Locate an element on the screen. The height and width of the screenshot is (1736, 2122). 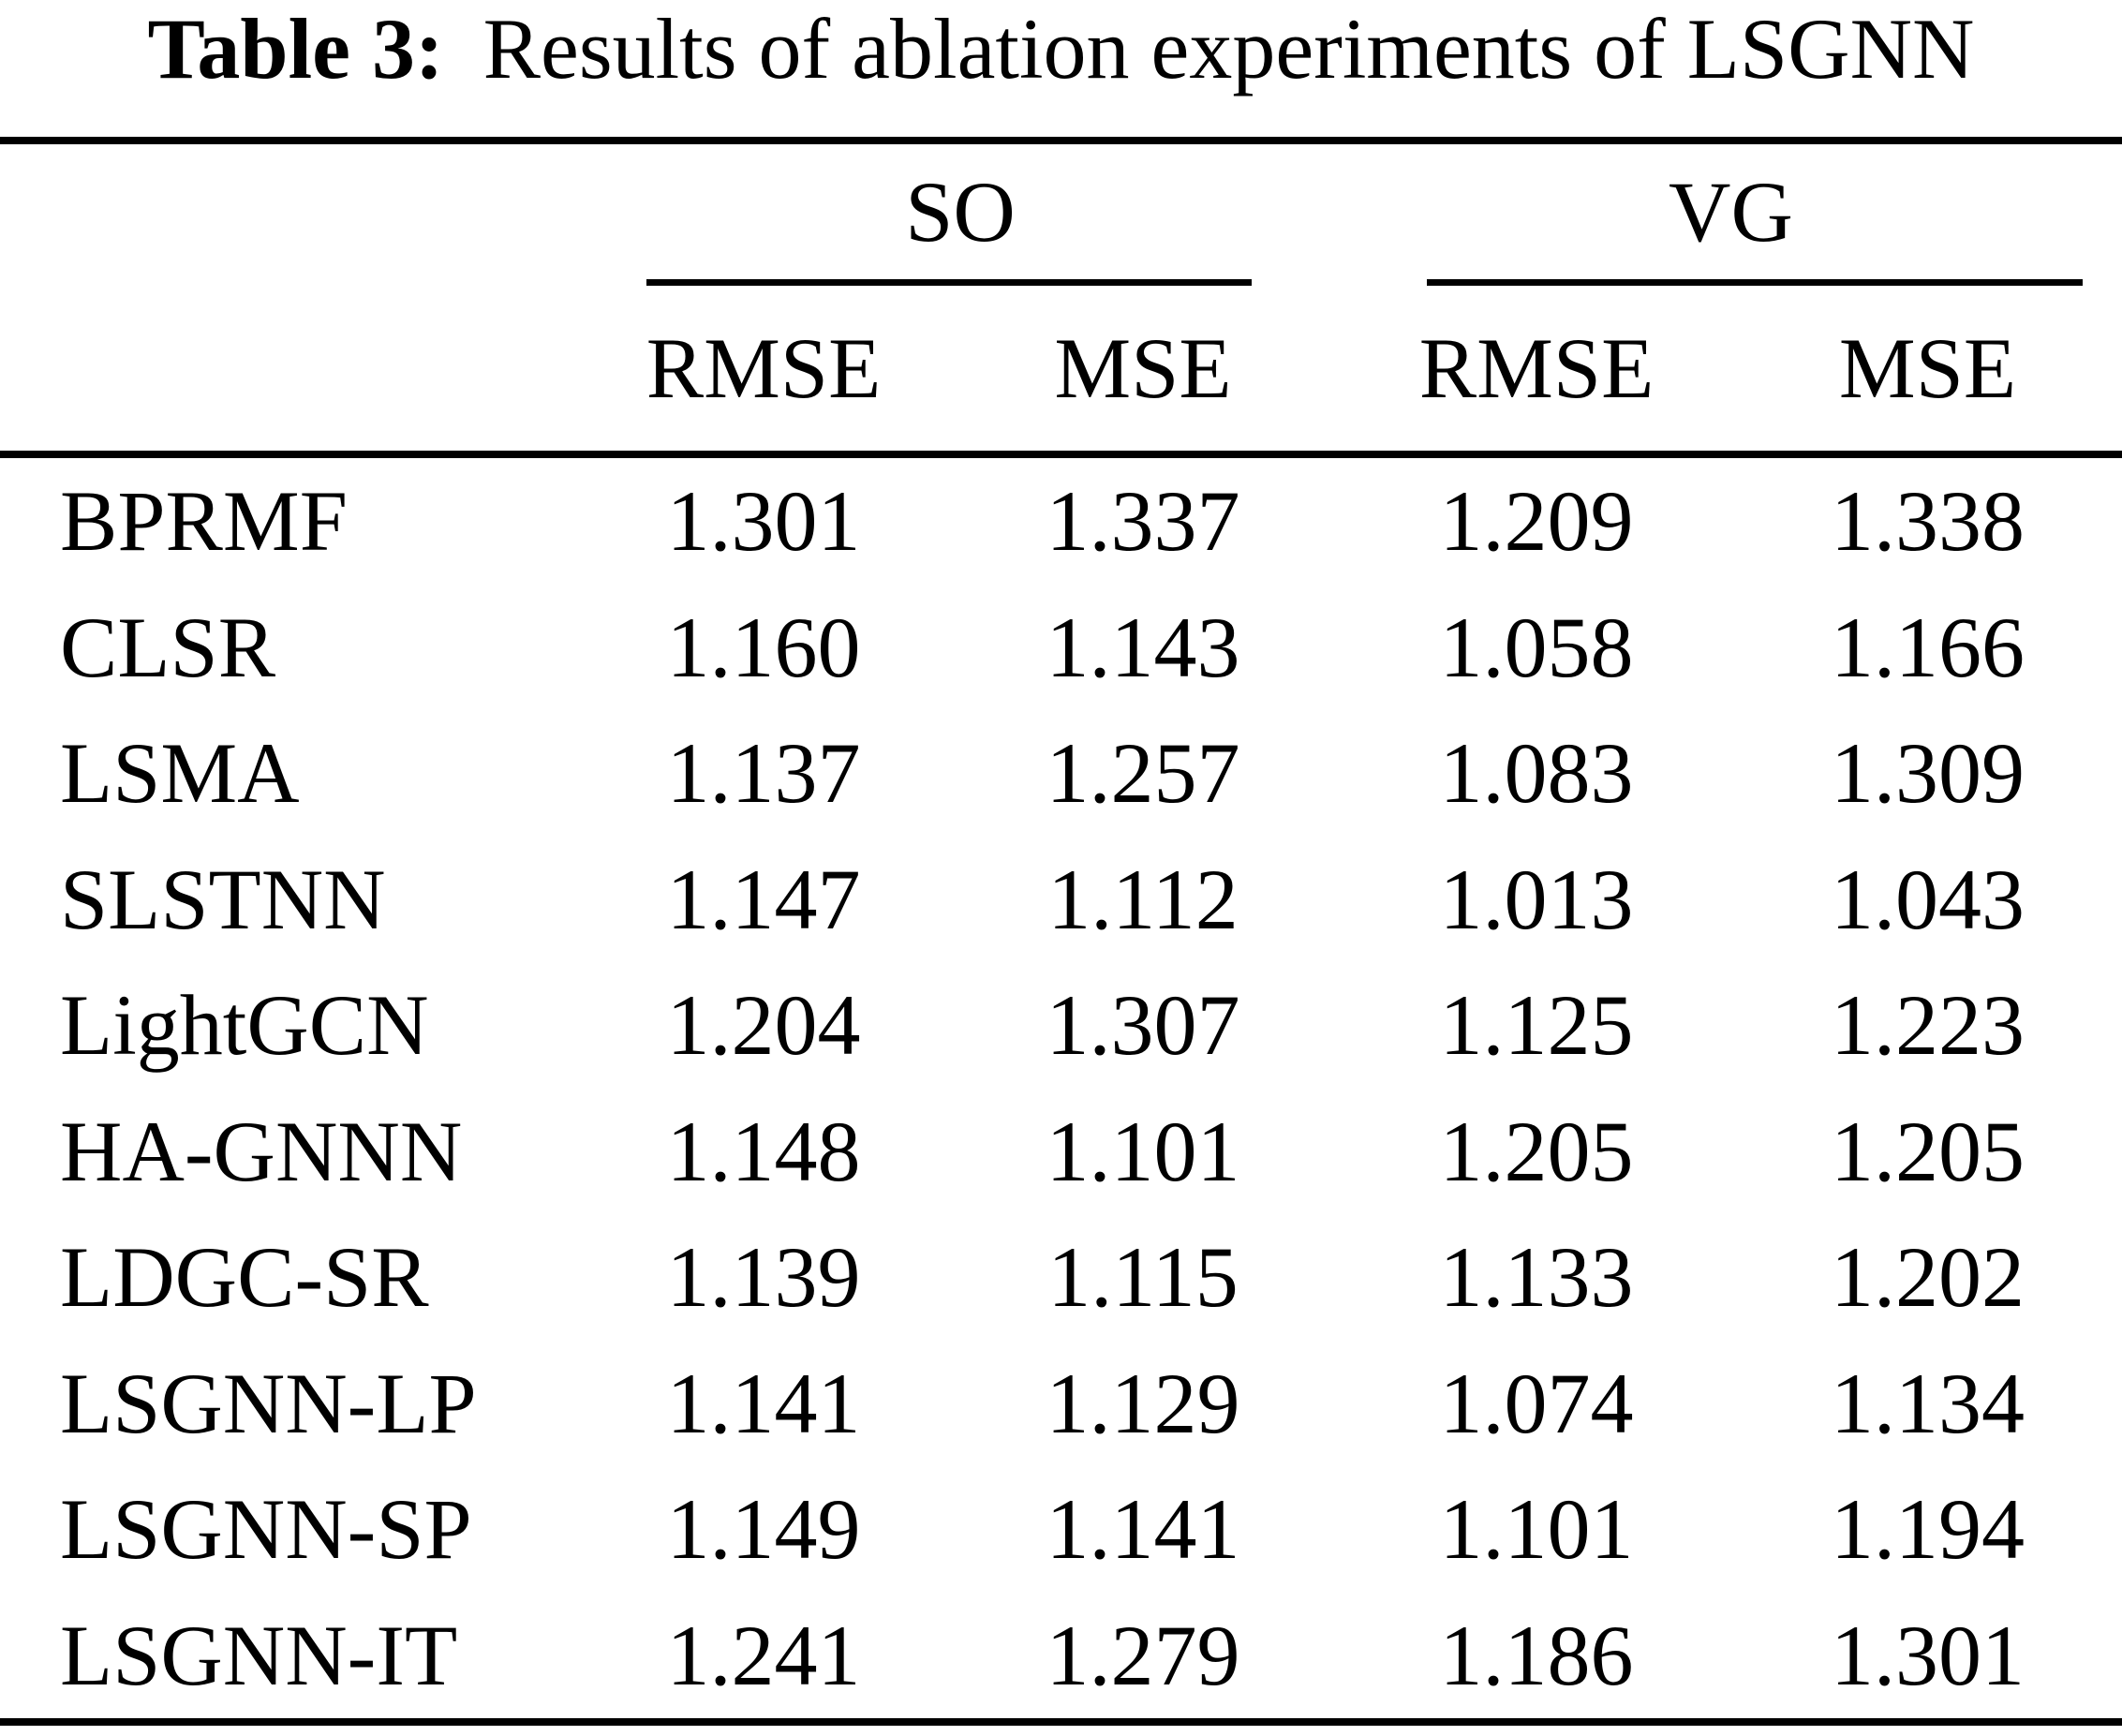
table-row: LDGC-SR 1.139 1.115 1.133 1.202 is located at coordinates (1061, 1278).